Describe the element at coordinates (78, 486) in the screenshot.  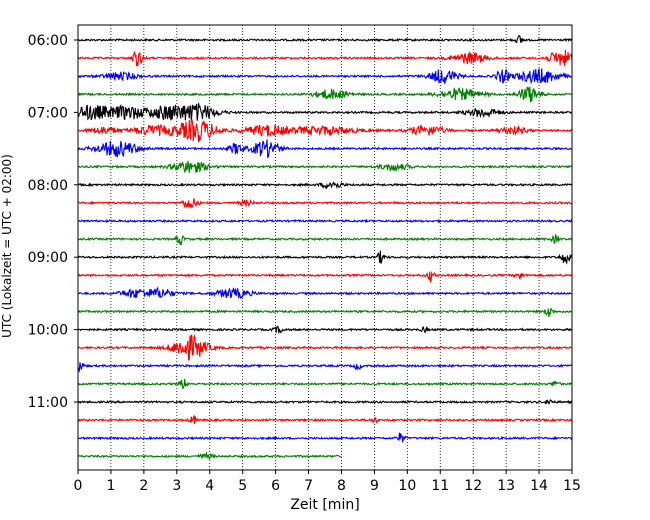
I see `x-tick-label-0: 0` at that location.